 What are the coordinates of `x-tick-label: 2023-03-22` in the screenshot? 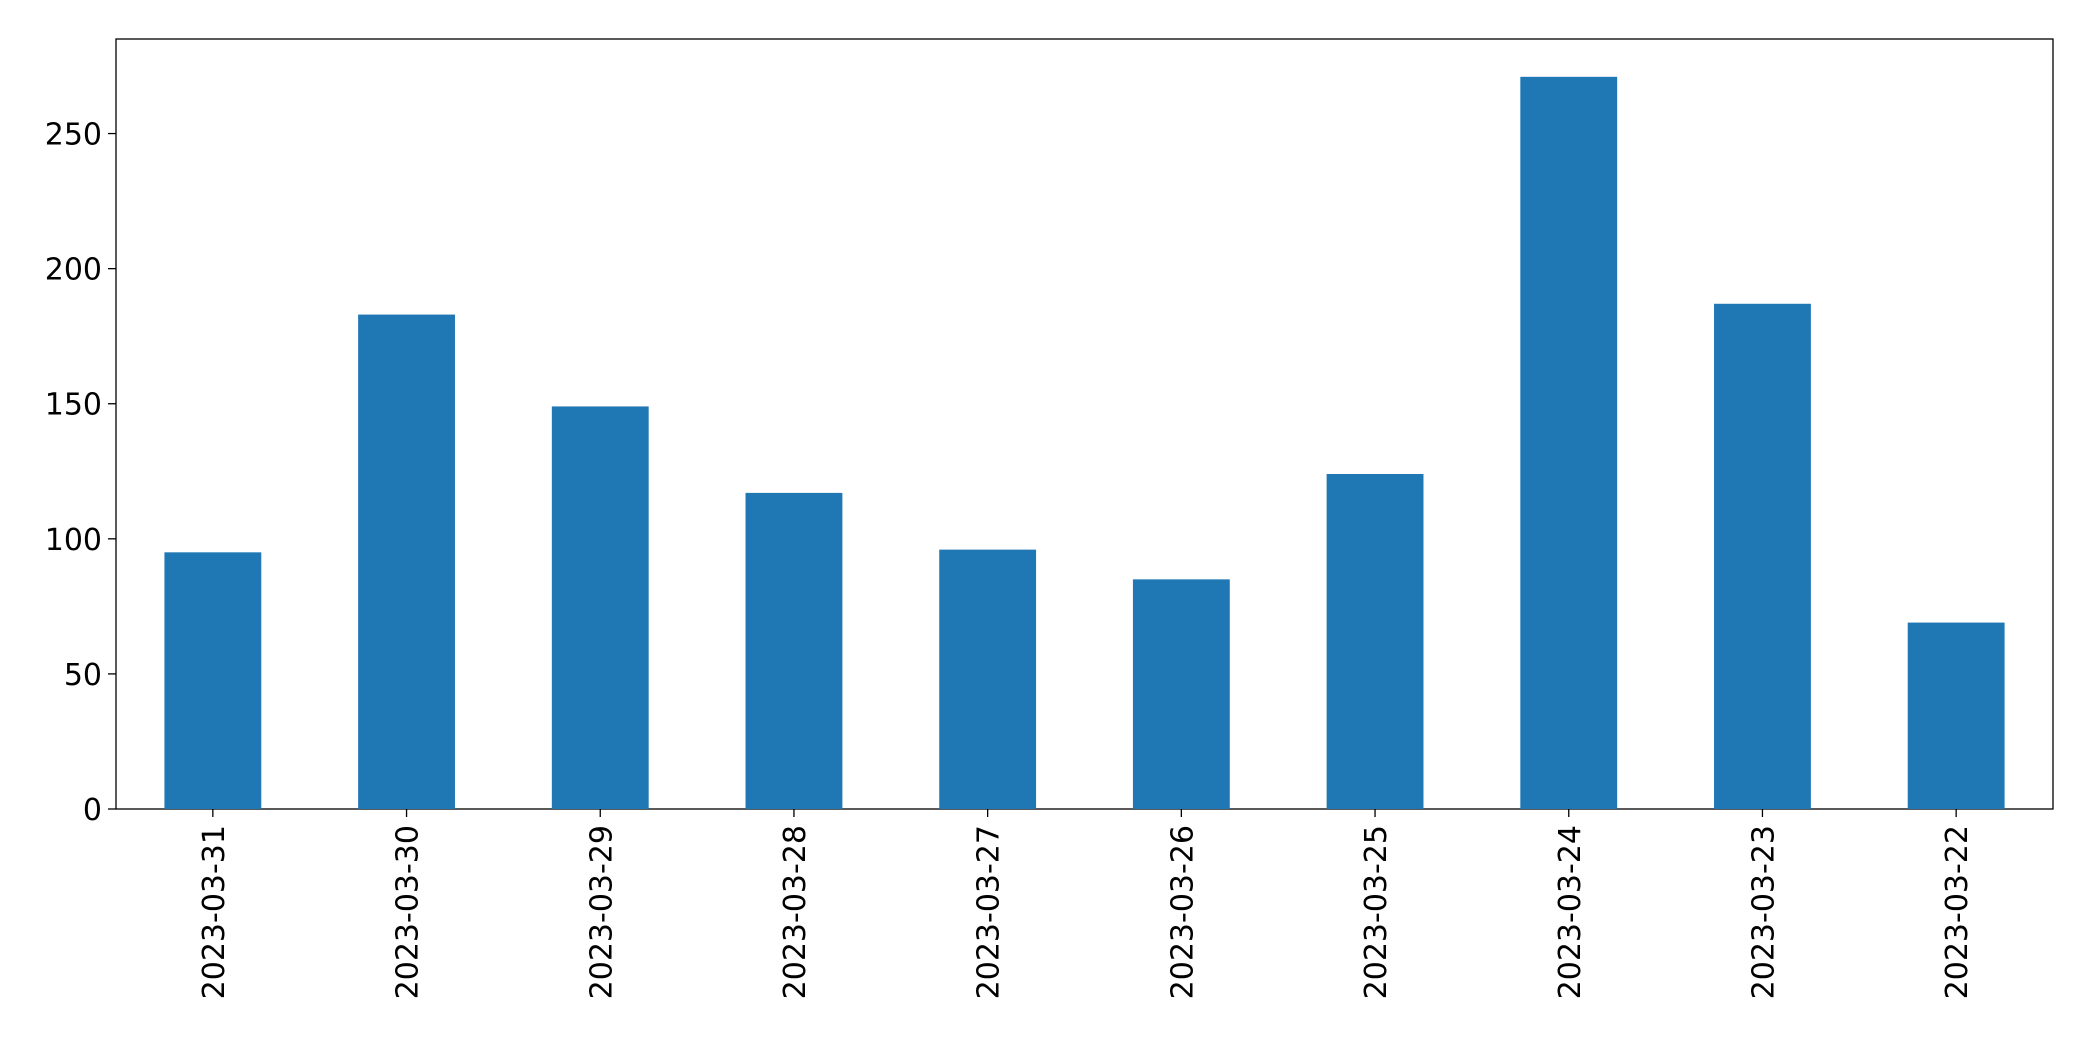 It's located at (1957, 912).